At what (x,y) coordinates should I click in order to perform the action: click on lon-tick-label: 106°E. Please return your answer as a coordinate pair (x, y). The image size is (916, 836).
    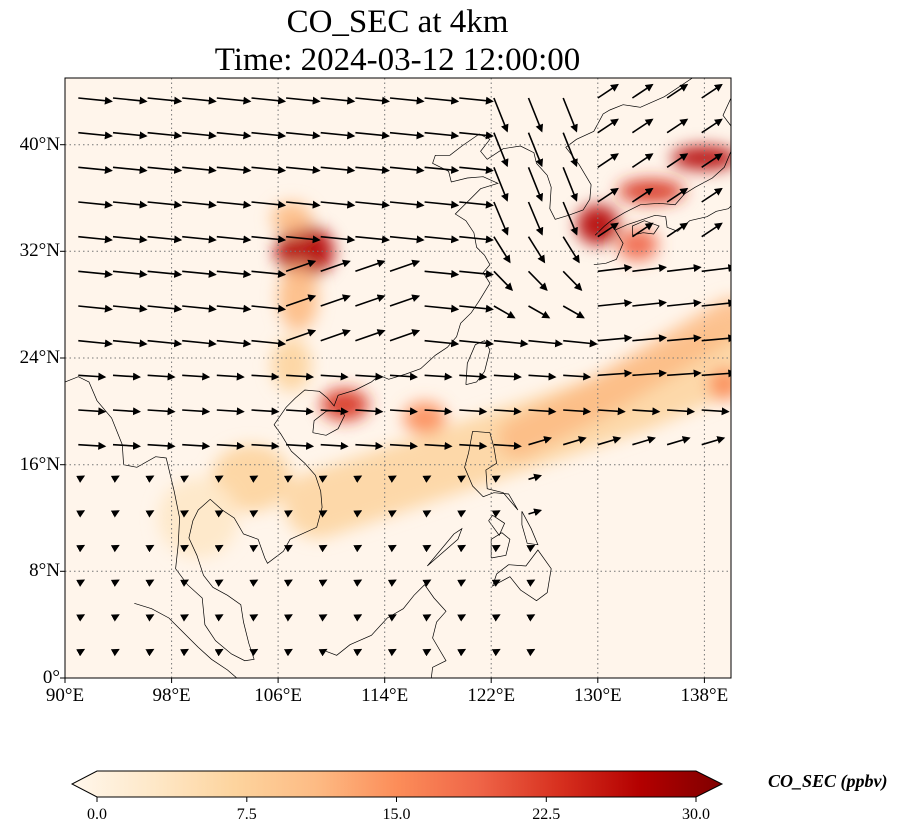
    Looking at the image, I should click on (278, 695).